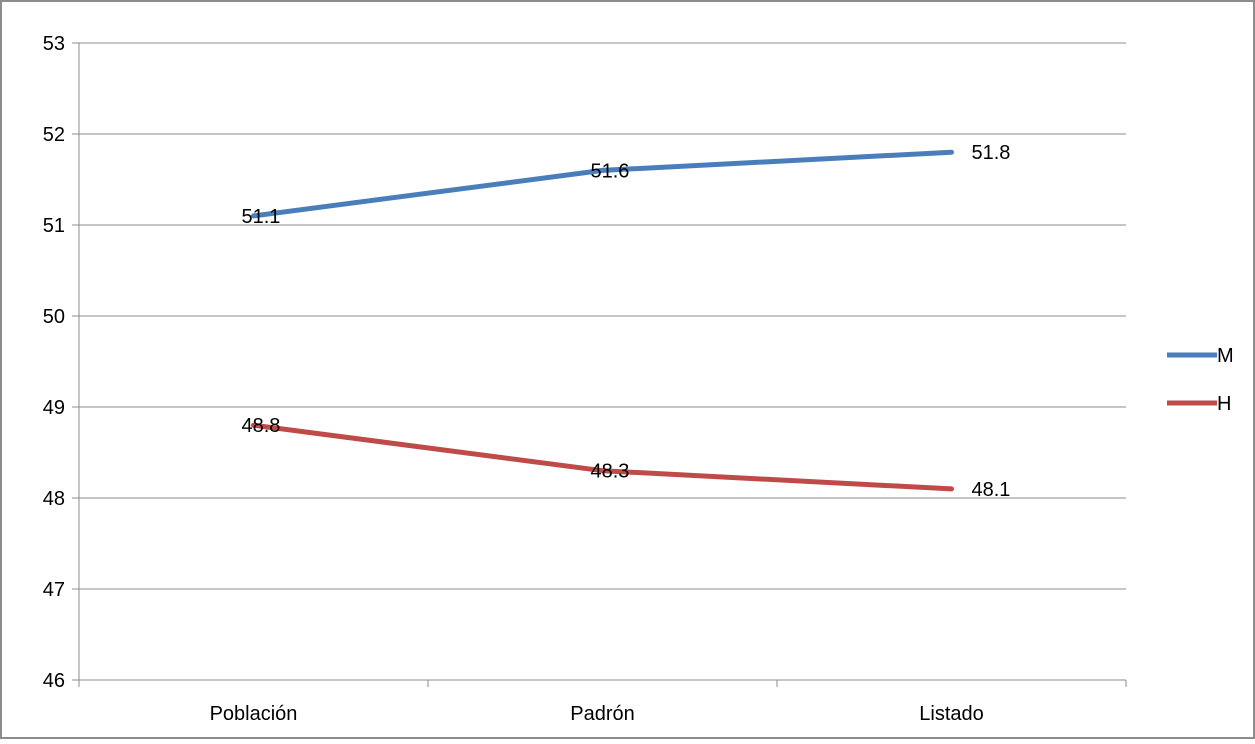 Image resolution: width=1255 pixels, height=744 pixels. What do you see at coordinates (991, 490) in the screenshot?
I see `data-label: 48.1` at bounding box center [991, 490].